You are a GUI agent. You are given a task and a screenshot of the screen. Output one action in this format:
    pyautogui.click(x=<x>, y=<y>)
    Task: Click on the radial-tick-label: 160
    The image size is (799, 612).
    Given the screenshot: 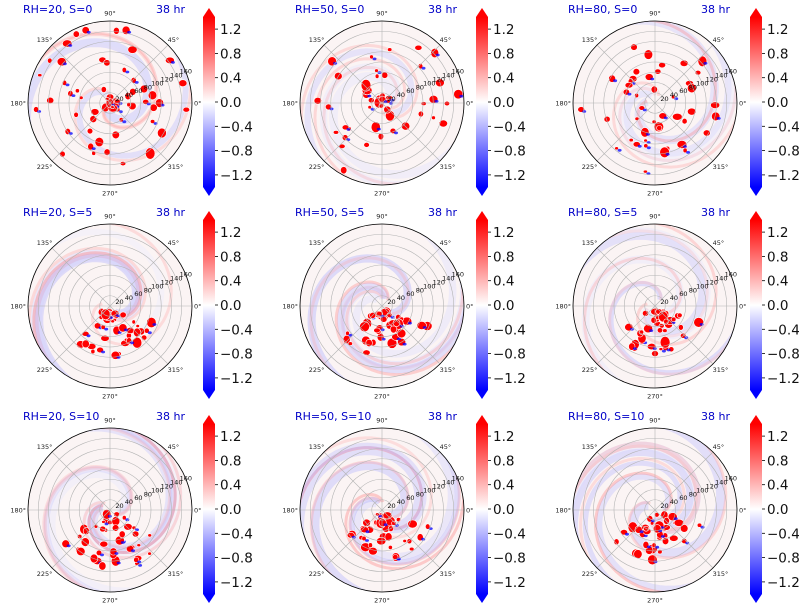 What is the action you would take?
    pyautogui.click(x=731, y=479)
    